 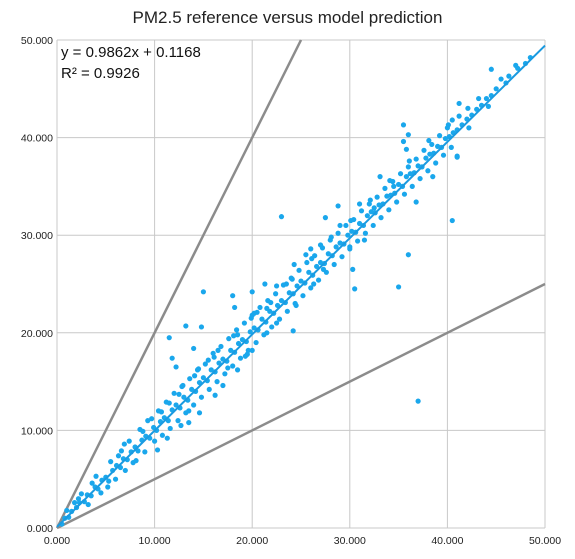 I want to click on y-tick-label: 10.000, so click(x=37, y=431).